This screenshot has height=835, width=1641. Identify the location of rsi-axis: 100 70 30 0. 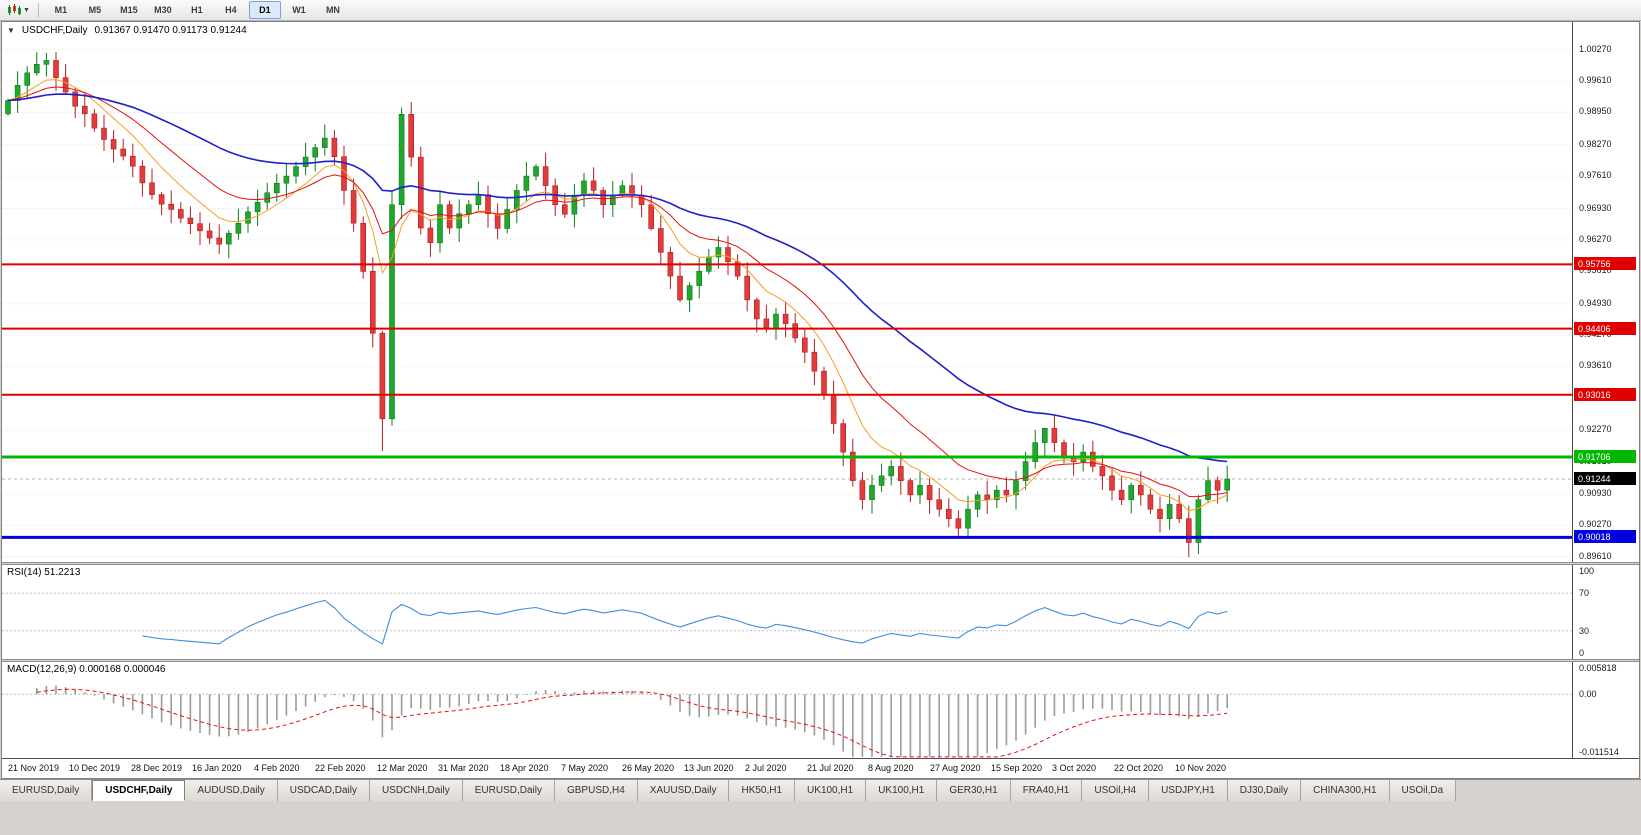
(1605, 612).